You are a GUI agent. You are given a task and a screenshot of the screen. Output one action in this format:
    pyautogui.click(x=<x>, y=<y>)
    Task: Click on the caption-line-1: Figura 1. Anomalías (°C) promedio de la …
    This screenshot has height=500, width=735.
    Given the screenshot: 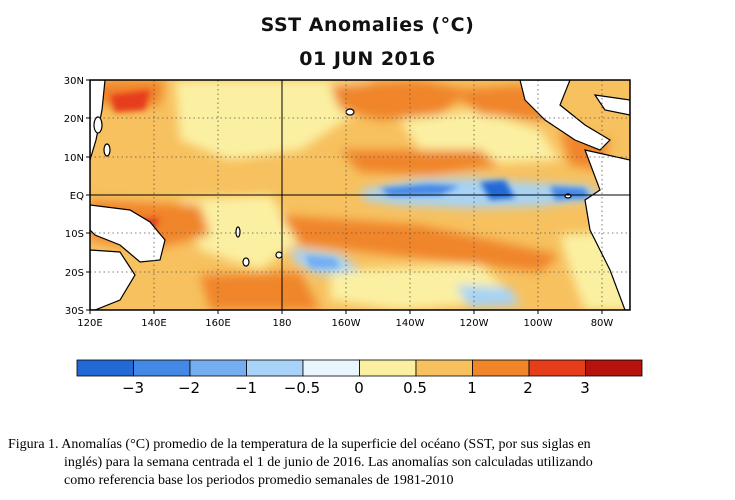 What is the action you would take?
    pyautogui.click(x=299, y=444)
    